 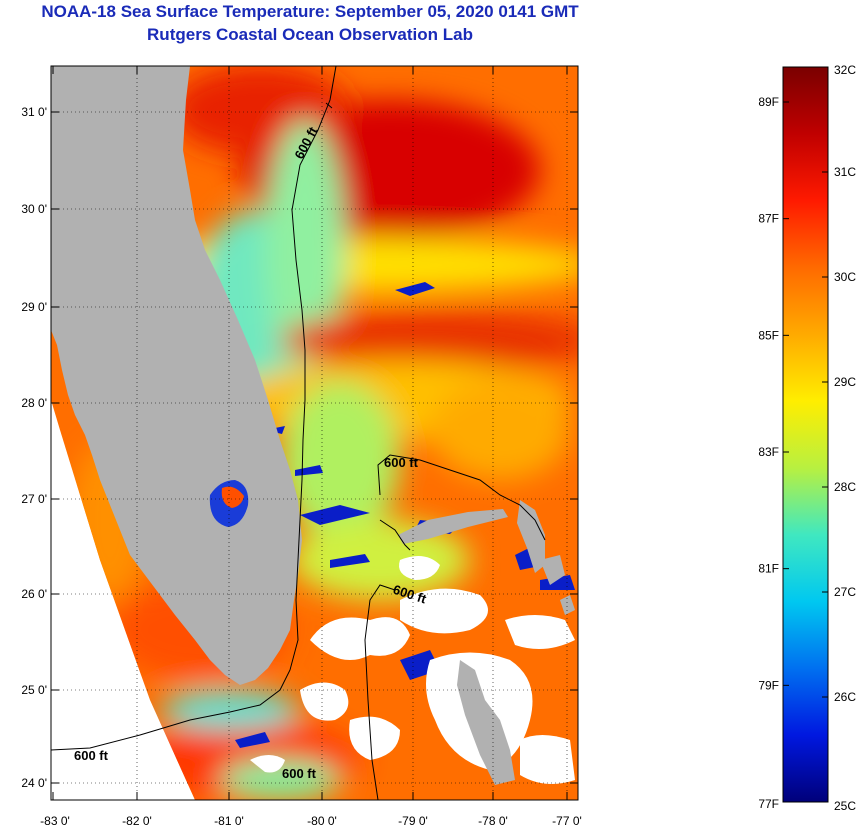 I want to click on chart-subtitle: Rutgers Coastal Ocean Observation Lab, so click(x=310, y=34).